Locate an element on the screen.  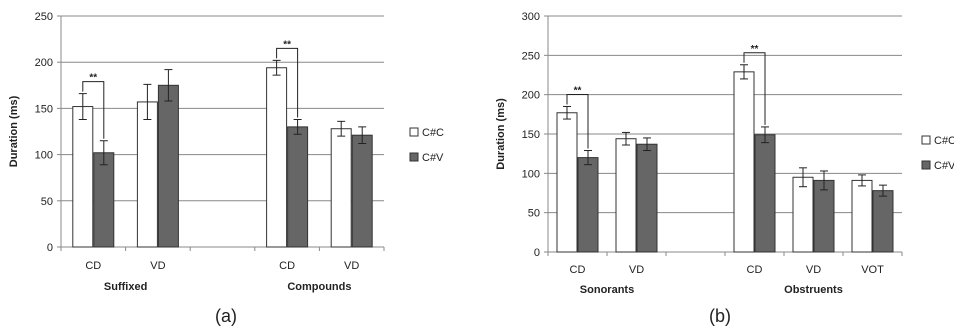
panel-label: (a) is located at coordinates (226, 316).